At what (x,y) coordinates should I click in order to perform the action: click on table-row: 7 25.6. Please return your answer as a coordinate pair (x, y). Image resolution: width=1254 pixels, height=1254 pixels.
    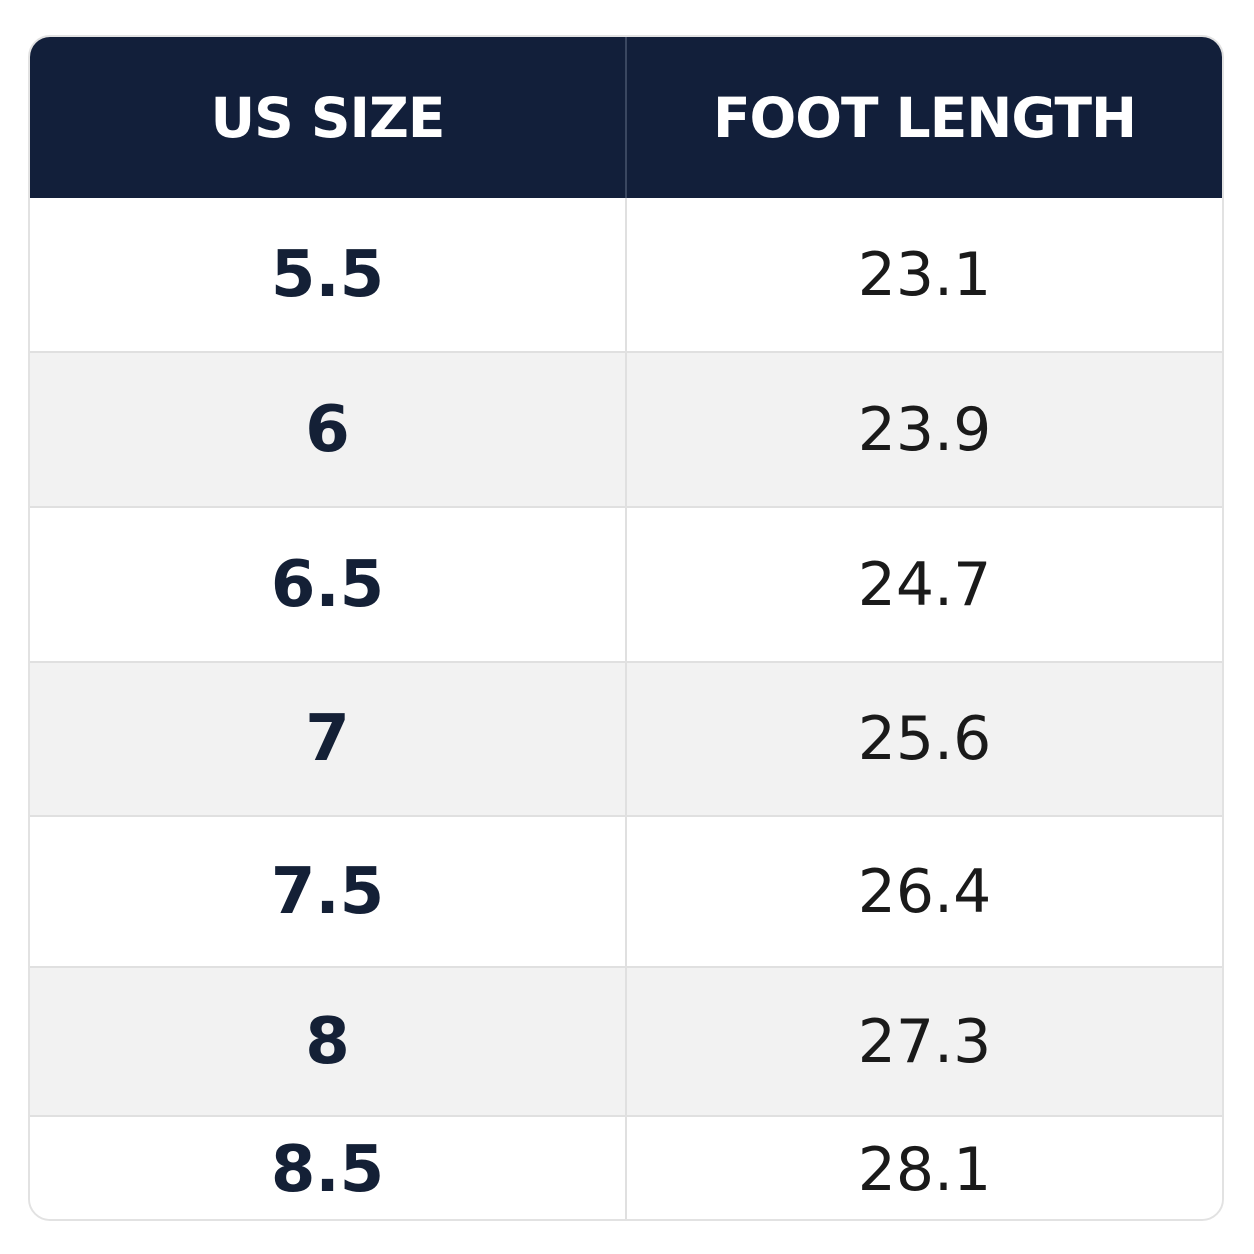
    Looking at the image, I should click on (626, 740).